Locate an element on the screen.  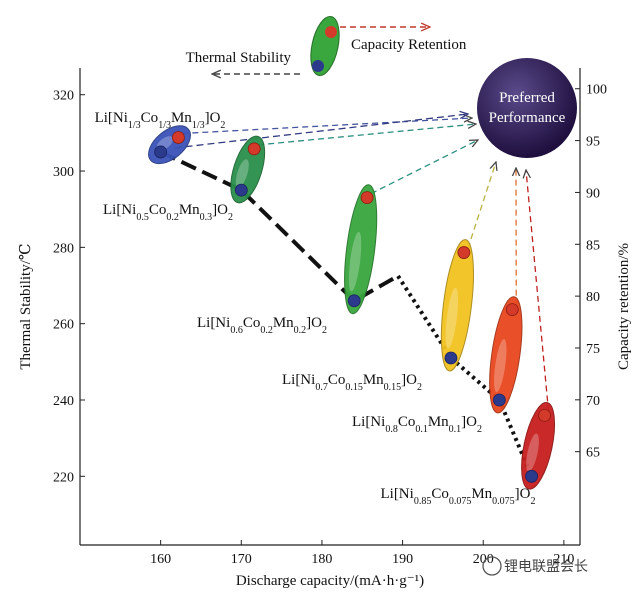
label-subscript: 0.5 is located at coordinates (142, 217).